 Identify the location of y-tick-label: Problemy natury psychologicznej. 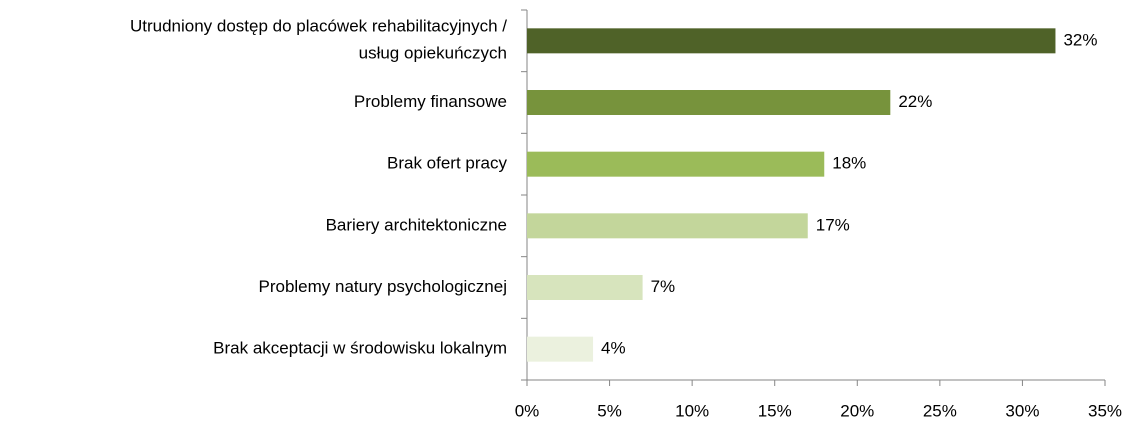
(382, 286).